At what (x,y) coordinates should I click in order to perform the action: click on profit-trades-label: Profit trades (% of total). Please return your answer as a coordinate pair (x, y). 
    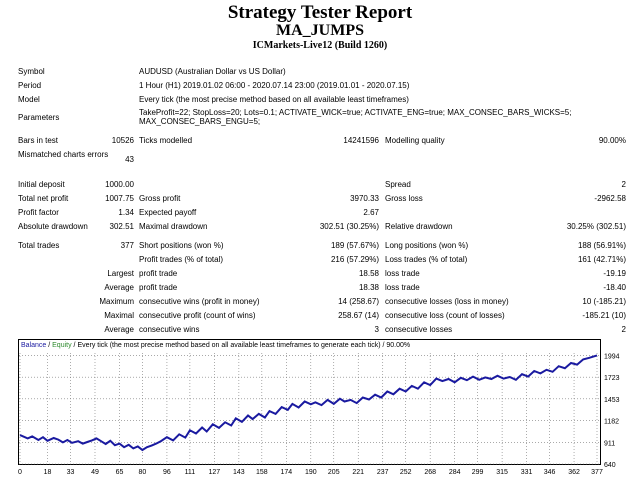
    Looking at the image, I should click on (181, 259).